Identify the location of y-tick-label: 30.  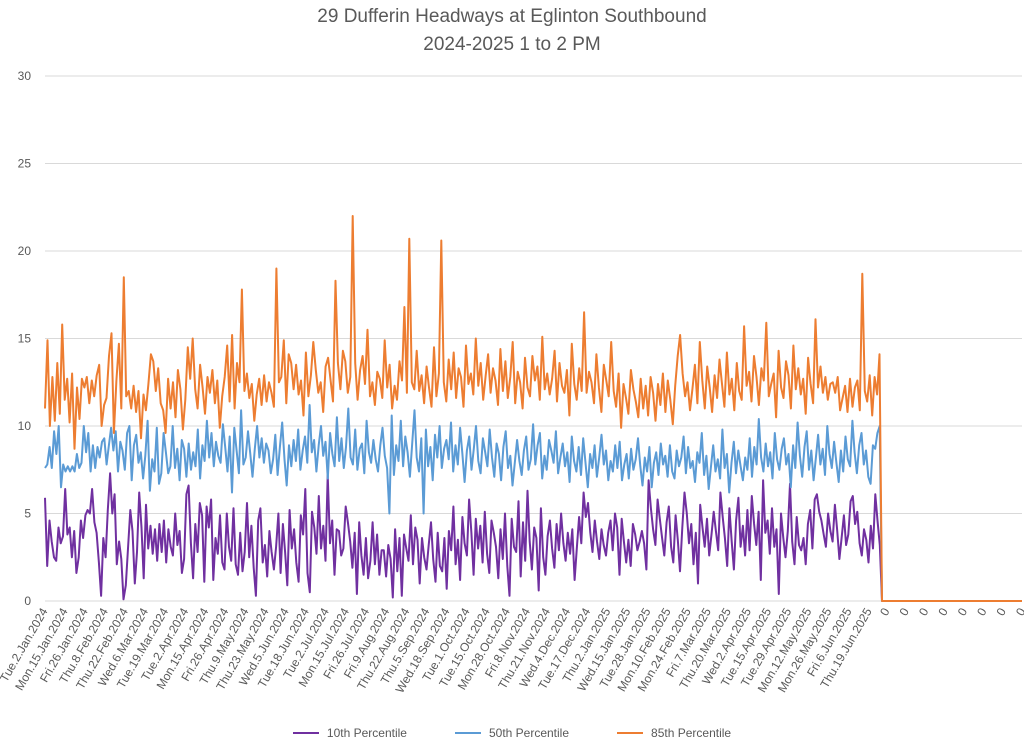
(25, 76).